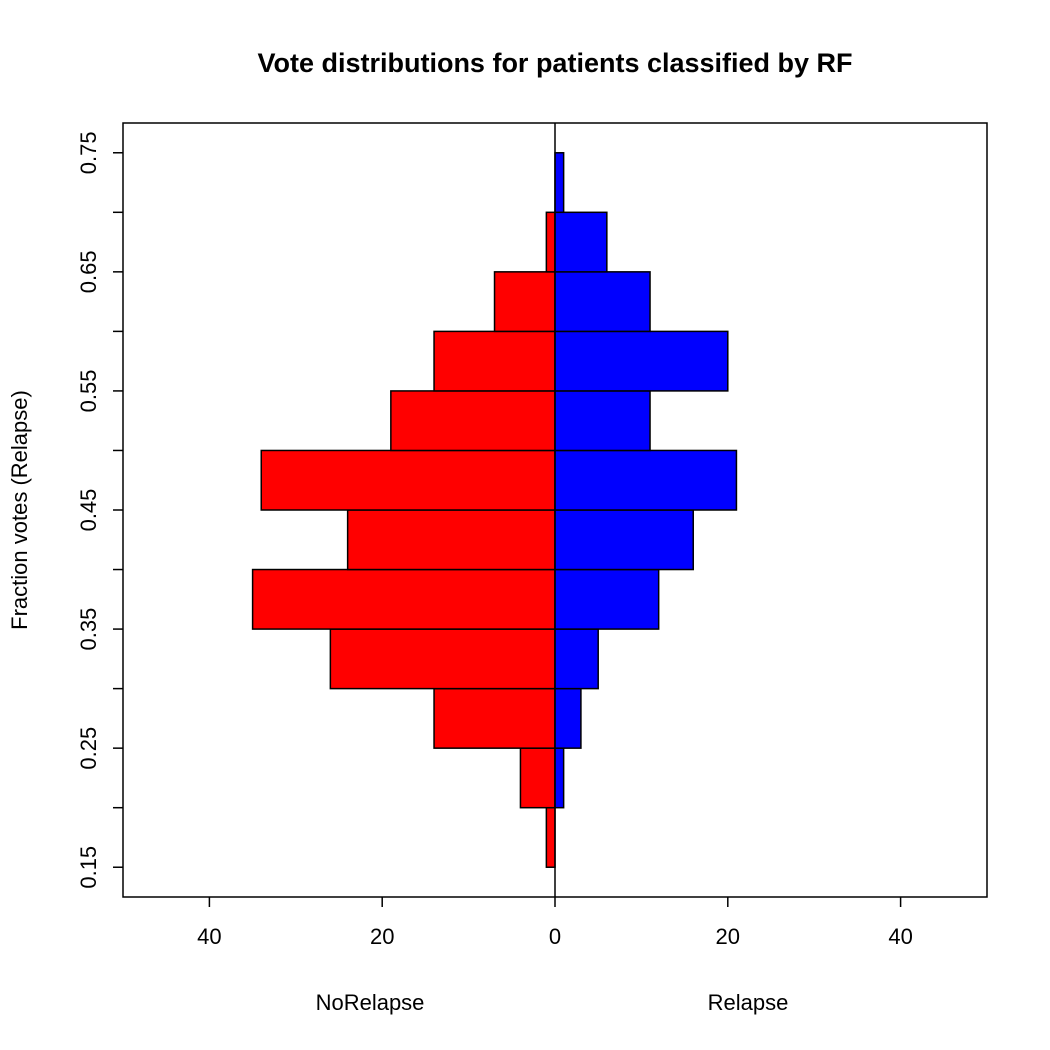  I want to click on y-tick-label: 0.75, so click(88, 152).